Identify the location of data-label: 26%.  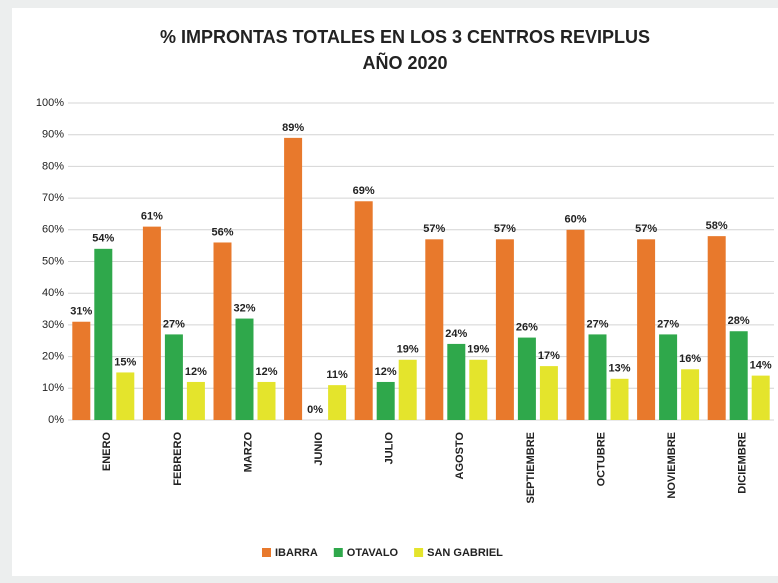
(527, 327).